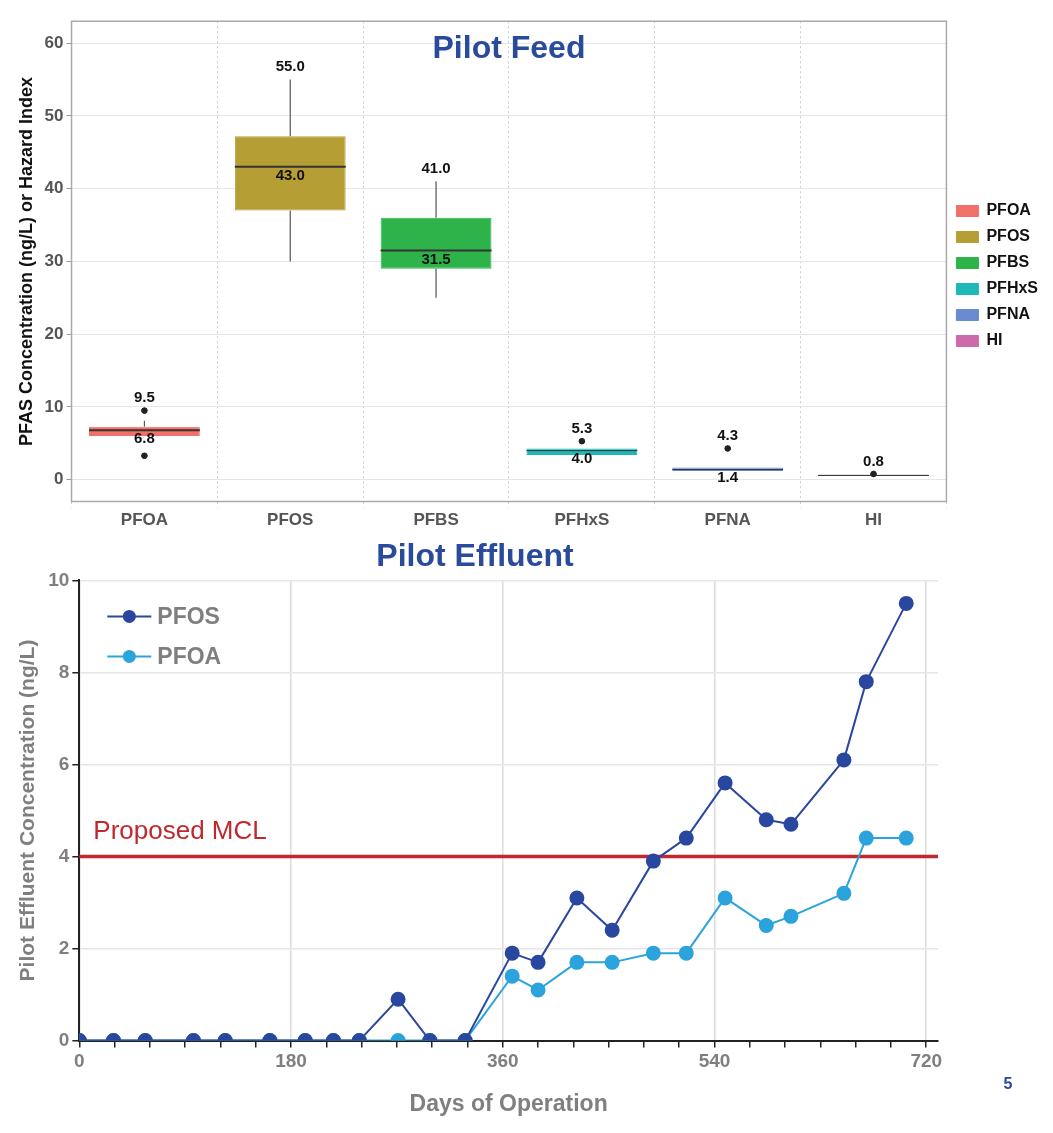 This screenshot has width=1053, height=1133. Describe the element at coordinates (290, 520) in the screenshot. I see `x-tick-label: PFOS` at that location.